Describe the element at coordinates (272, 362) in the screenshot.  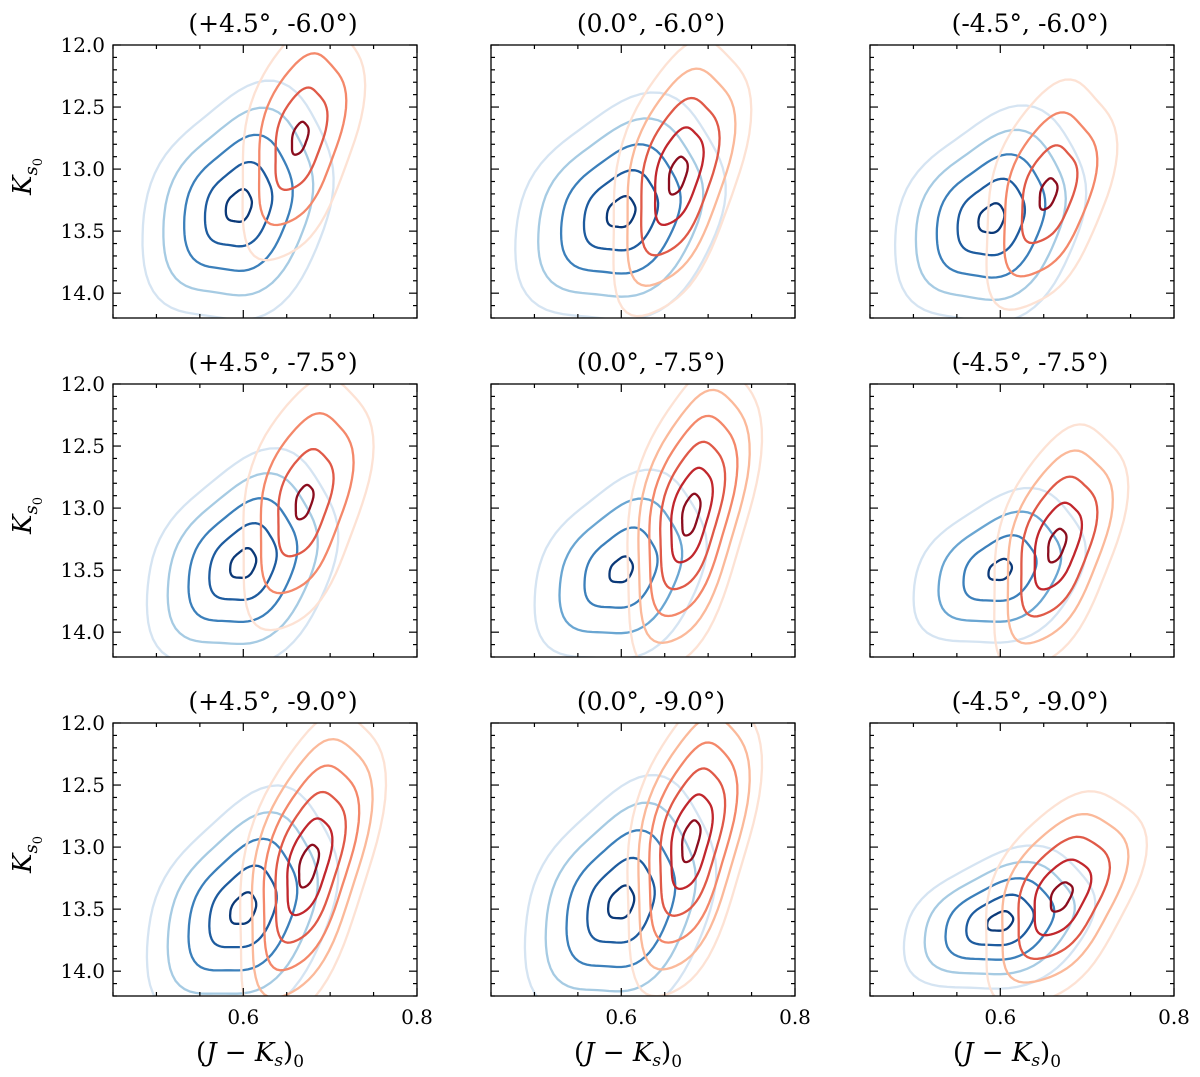
I see `panel-title: (+4.5°, -7.5°)` at that location.